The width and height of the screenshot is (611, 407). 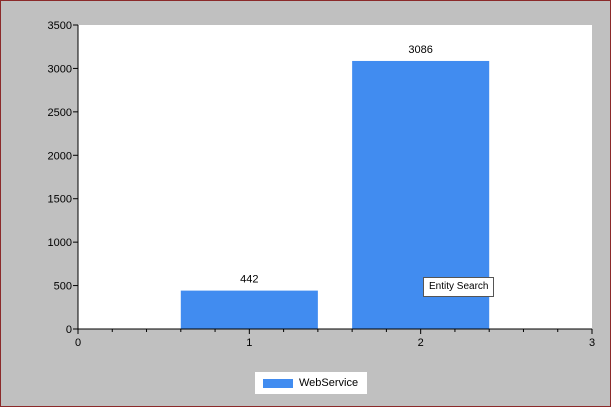 I want to click on y-tick-label: 0, so click(x=69, y=330).